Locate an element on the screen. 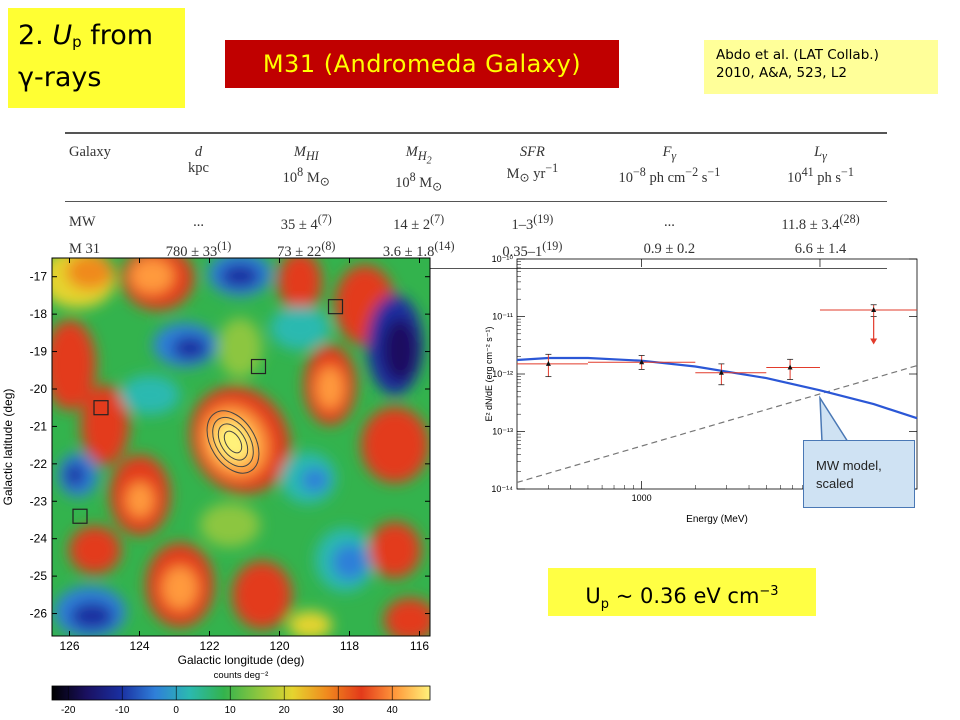 This screenshot has height=720, width=960. map-x-tick-label: 116 is located at coordinates (419, 646).